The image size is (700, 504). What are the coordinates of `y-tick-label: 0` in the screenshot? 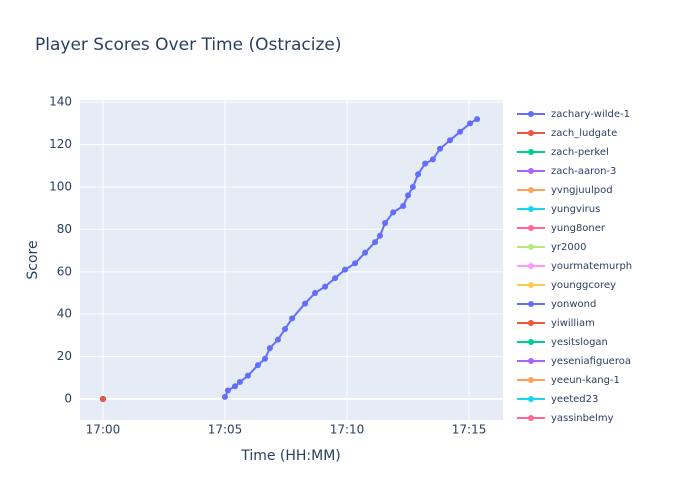 It's located at (68, 399).